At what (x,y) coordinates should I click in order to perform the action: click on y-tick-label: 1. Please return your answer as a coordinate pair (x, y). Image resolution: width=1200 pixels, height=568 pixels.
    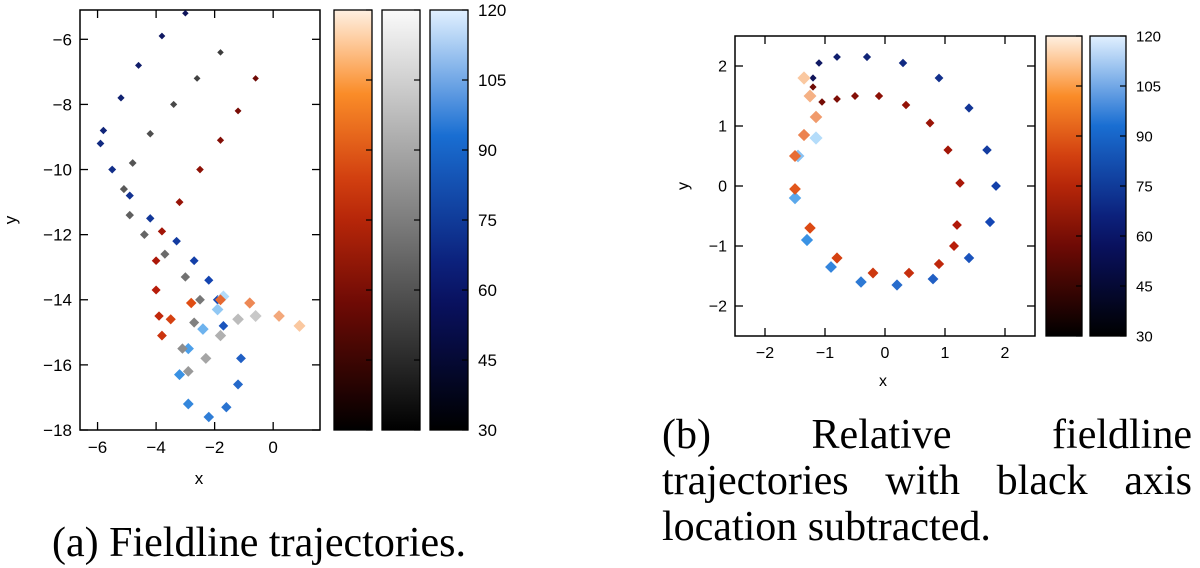
    Looking at the image, I should click on (722, 127).